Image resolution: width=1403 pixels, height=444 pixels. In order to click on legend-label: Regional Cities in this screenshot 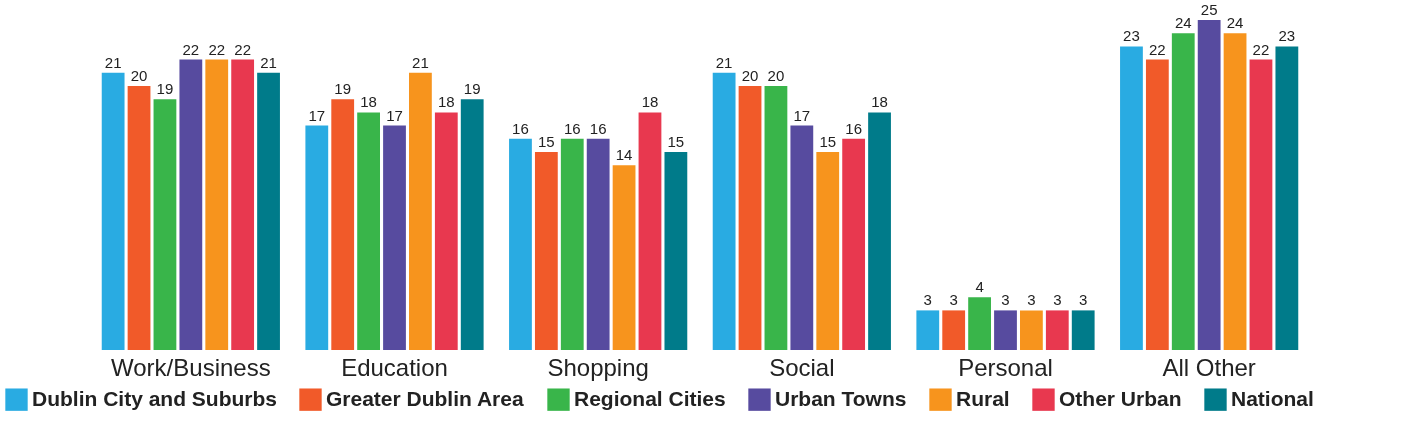, I will do `click(650, 398)`.